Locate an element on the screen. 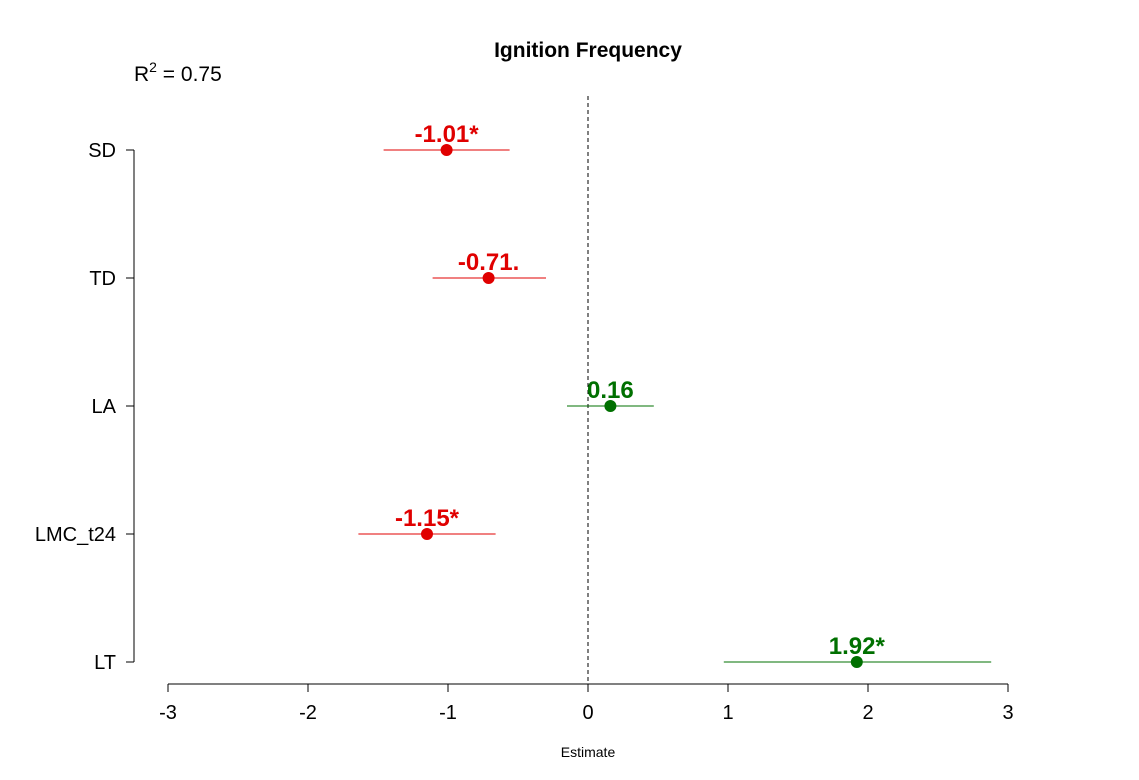  estimate-lt: 1.92* is located at coordinates (857, 650).